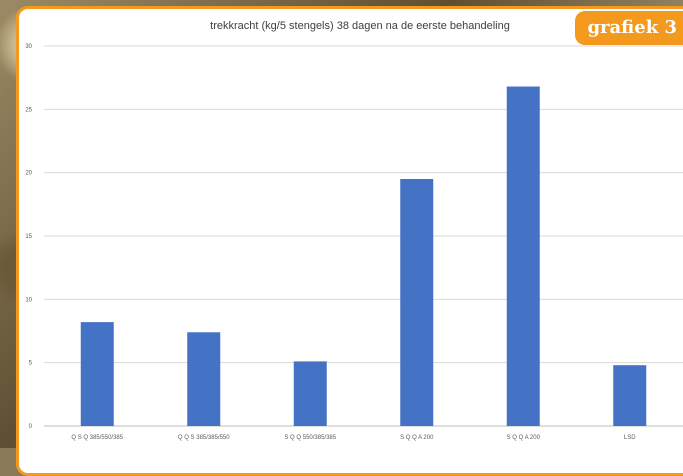  What do you see at coordinates (97, 438) in the screenshot?
I see `x-tick-label: Q S Q 385/550/385` at bounding box center [97, 438].